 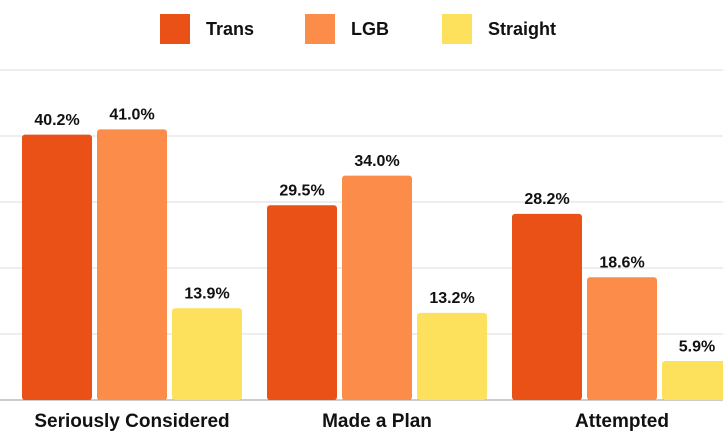 What do you see at coordinates (376, 161) in the screenshot?
I see `value-label: 34.0%` at bounding box center [376, 161].